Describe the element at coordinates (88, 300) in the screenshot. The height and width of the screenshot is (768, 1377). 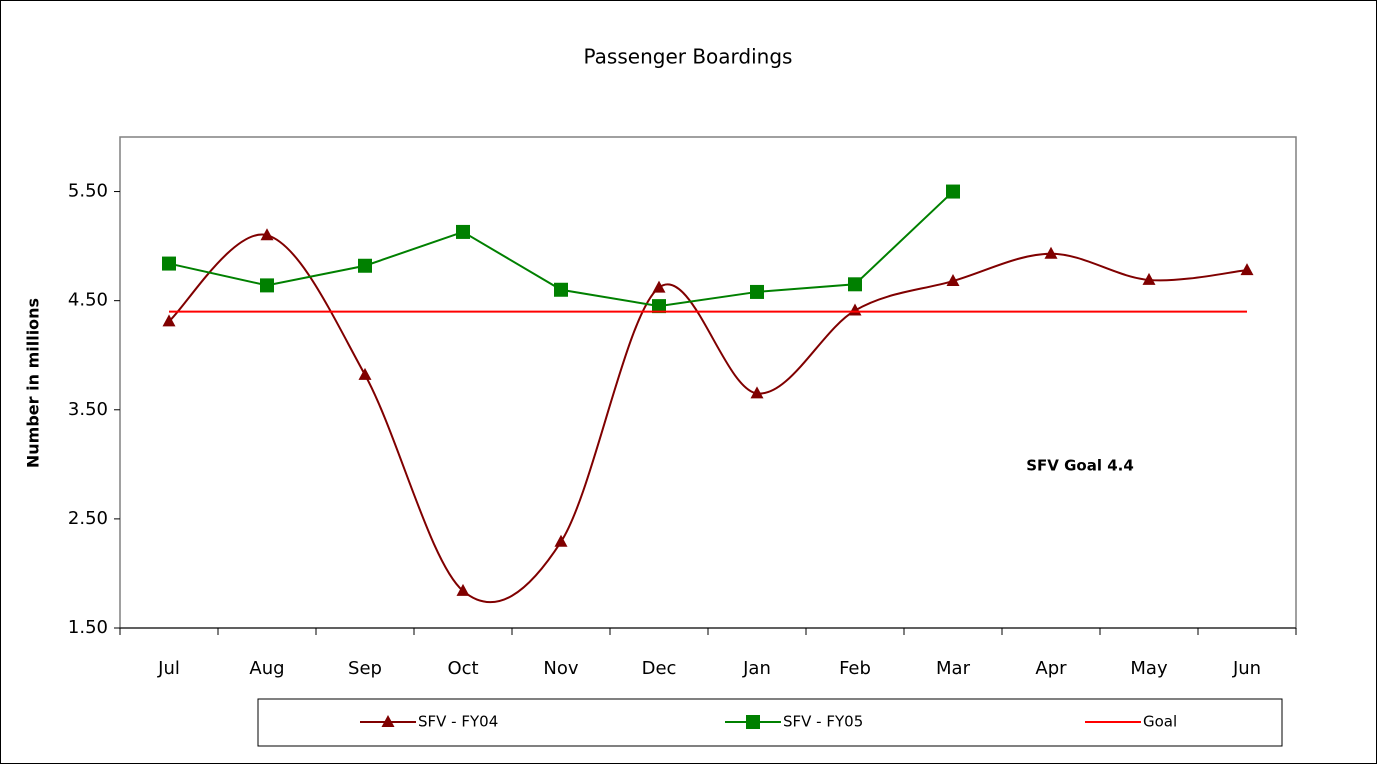
I see `y-tick-label: 4.50` at that location.